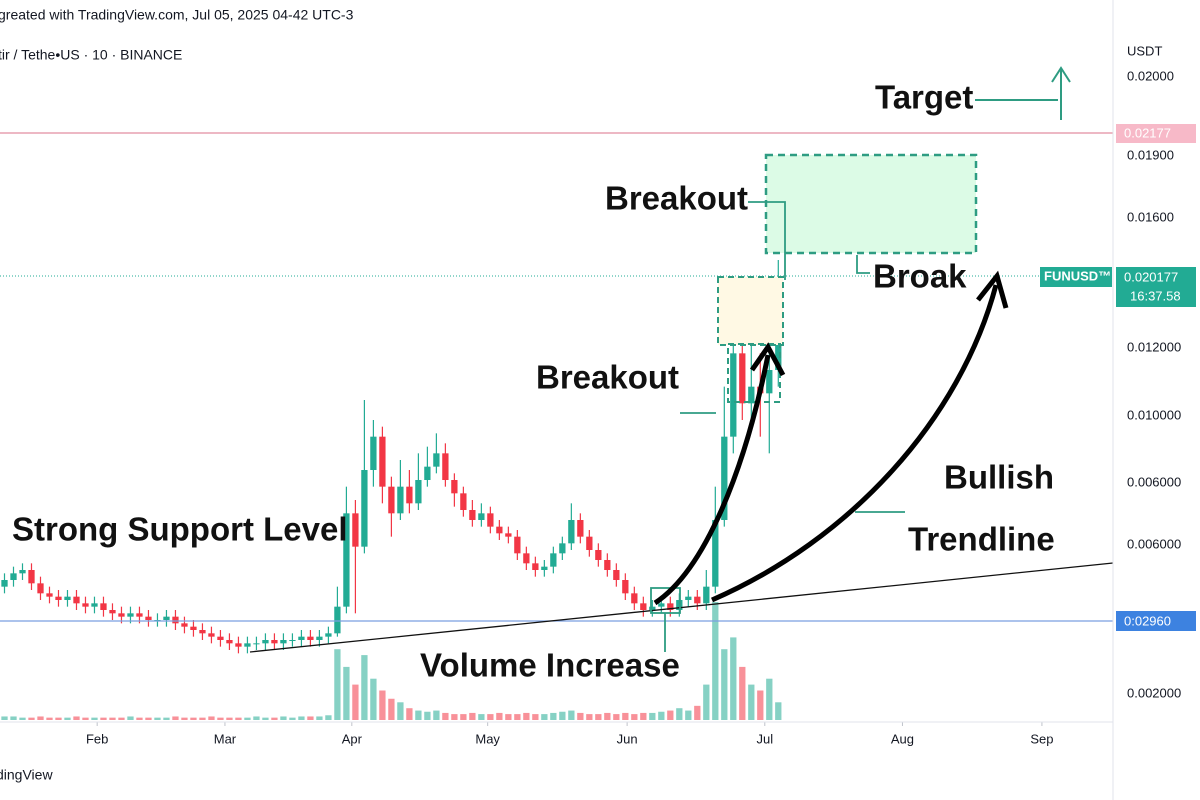  What do you see at coordinates (1077, 275) in the screenshot?
I see `symbol-tag-label: FUNUSD™` at bounding box center [1077, 275].